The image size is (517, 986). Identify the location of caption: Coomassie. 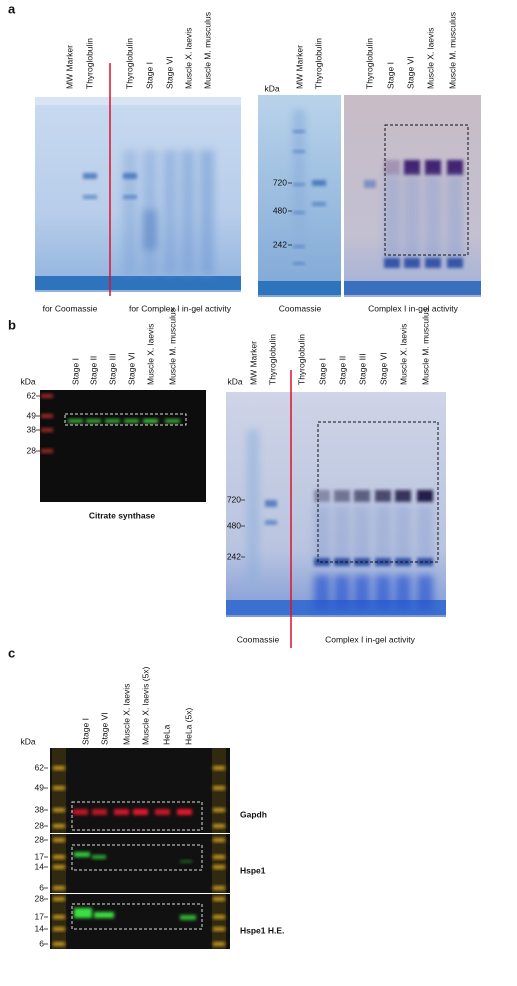
(300, 308).